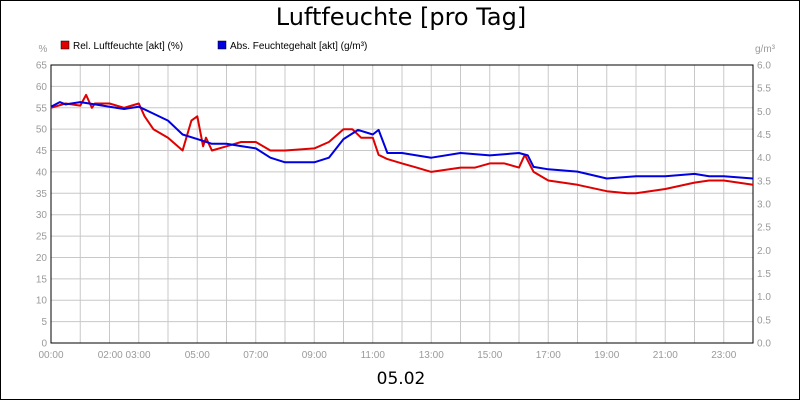 This screenshot has height=400, width=800. I want to click on x-tick-label: 05:00, so click(197, 355).